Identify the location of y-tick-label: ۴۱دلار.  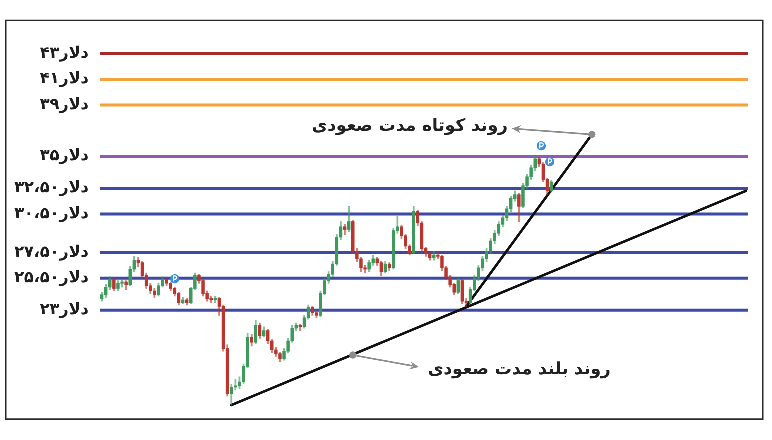
(64, 78).